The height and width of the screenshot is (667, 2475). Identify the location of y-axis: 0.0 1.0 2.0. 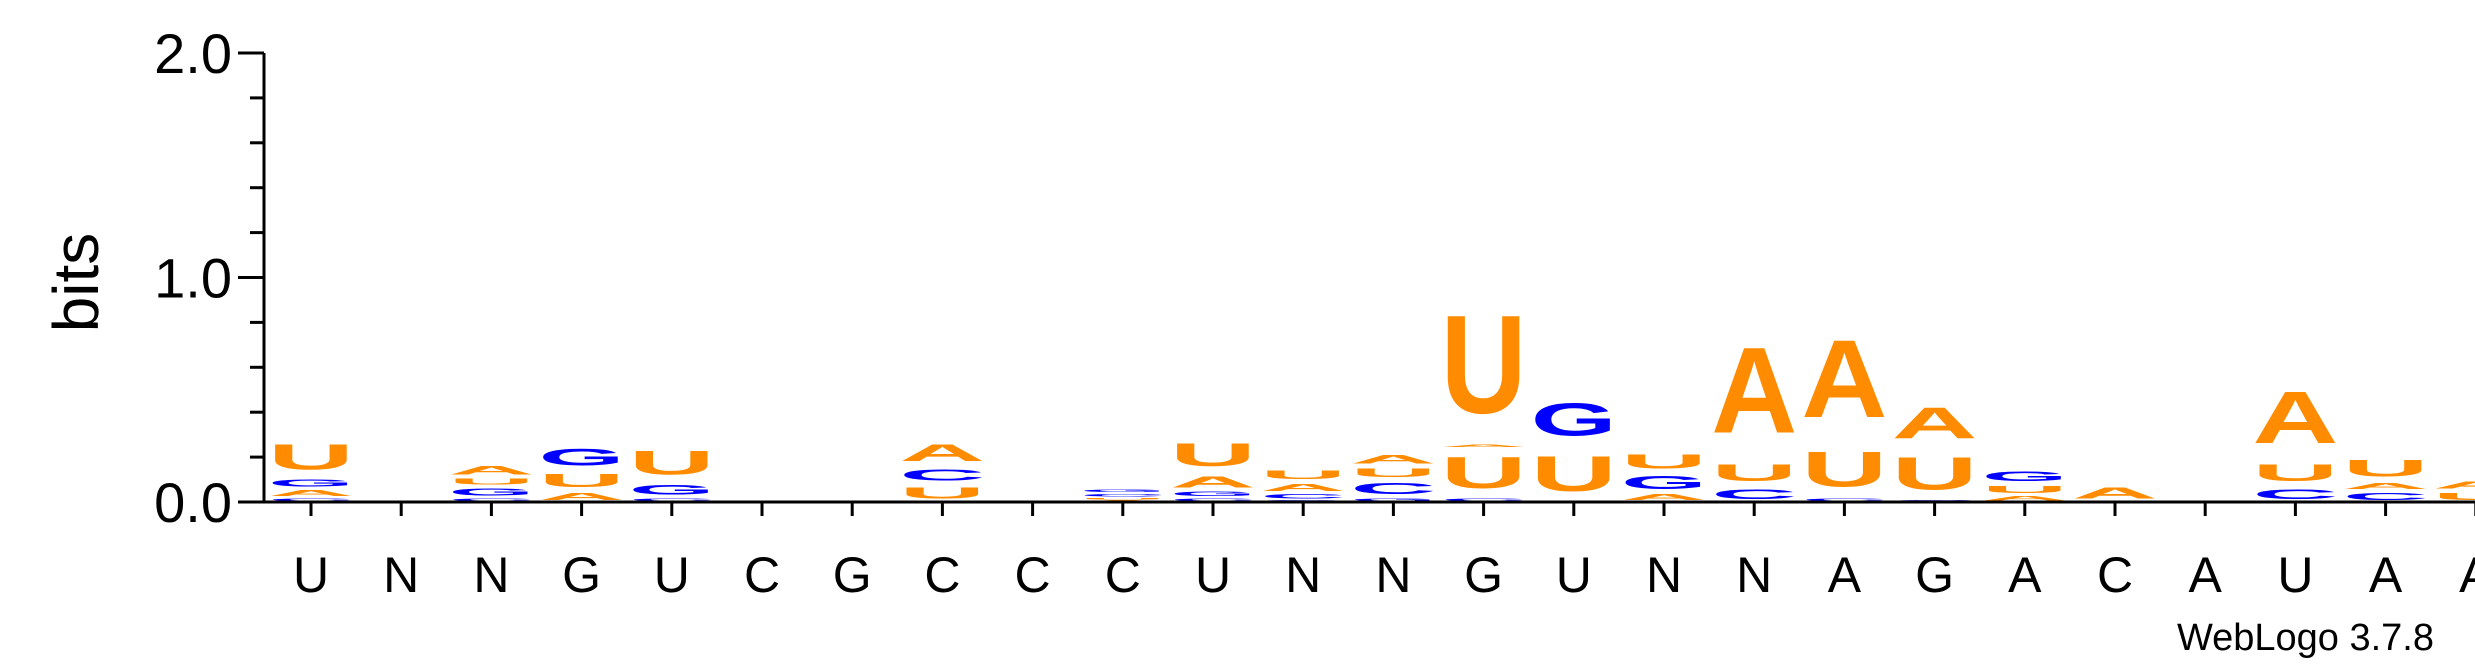
(210, 278).